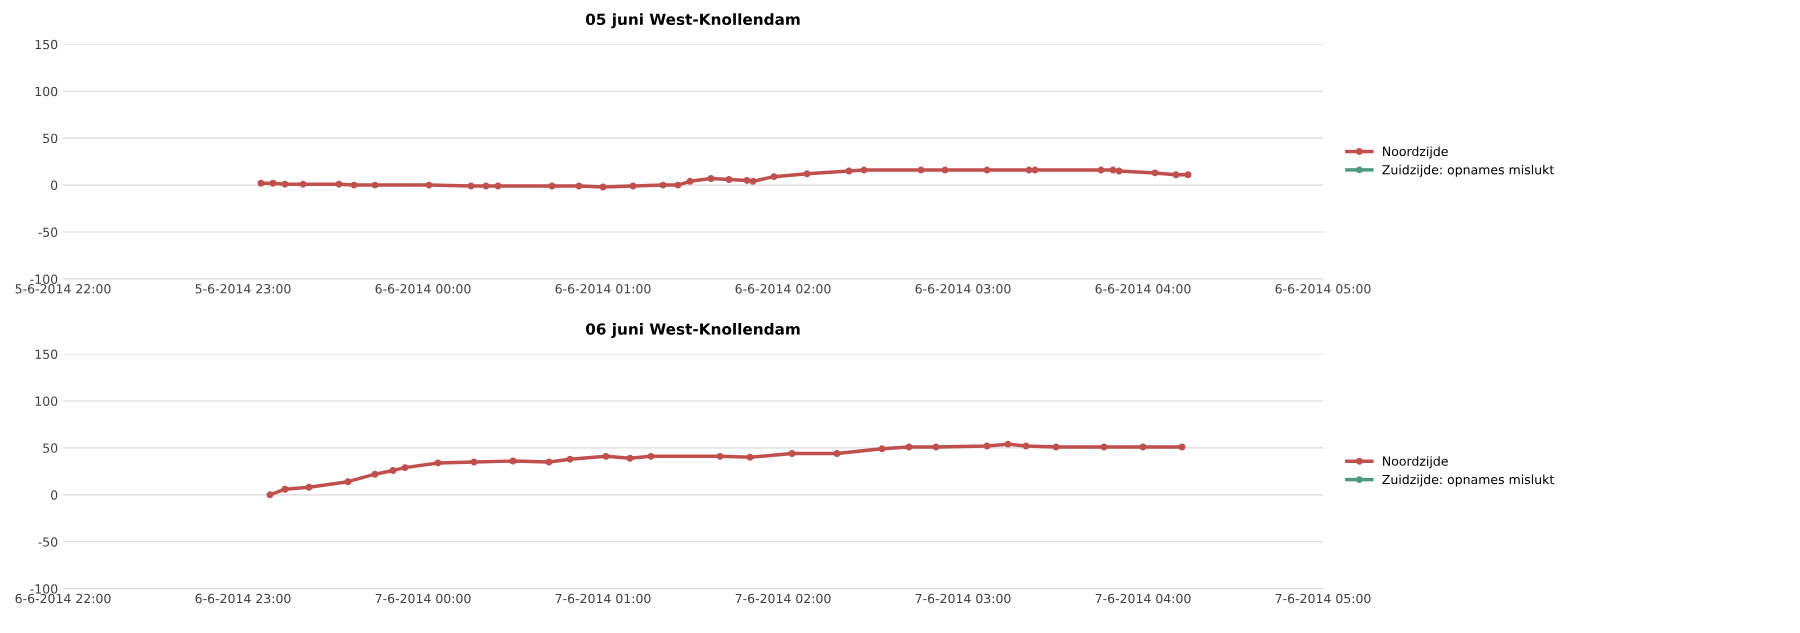  Describe the element at coordinates (963, 289) in the screenshot. I see `x-tick-label: 6-6-2014 03:00` at that location.